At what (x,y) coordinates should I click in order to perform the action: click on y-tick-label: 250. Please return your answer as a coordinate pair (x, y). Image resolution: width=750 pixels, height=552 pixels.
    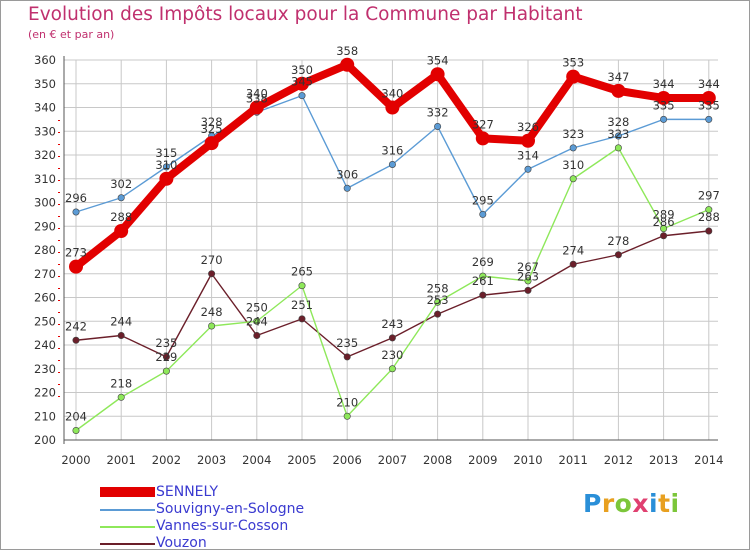
    Looking at the image, I should click on (45, 321).